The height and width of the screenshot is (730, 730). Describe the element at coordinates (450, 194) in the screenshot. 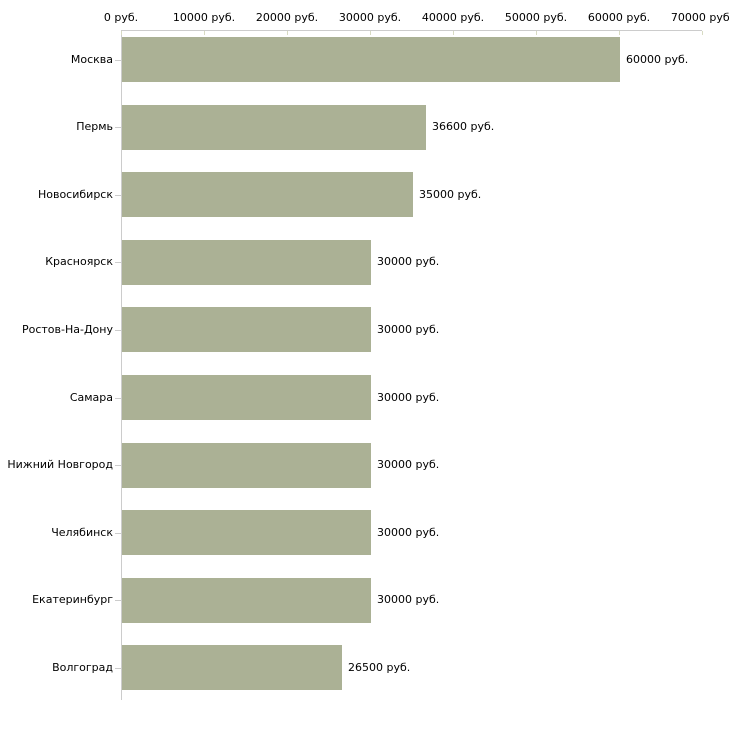

I see `value-label: 35000 руб.` at that location.